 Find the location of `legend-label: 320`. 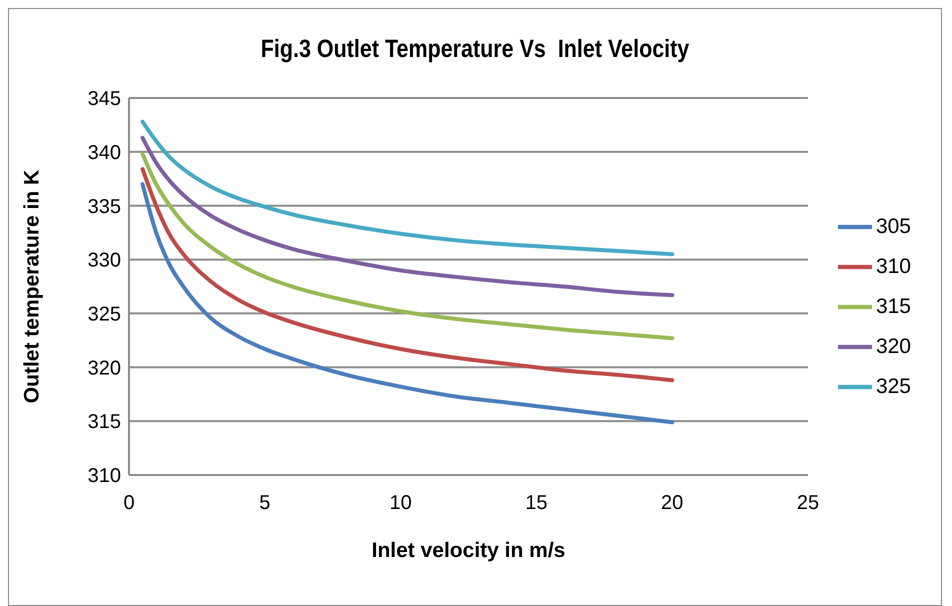

legend-label: 320 is located at coordinates (893, 346).